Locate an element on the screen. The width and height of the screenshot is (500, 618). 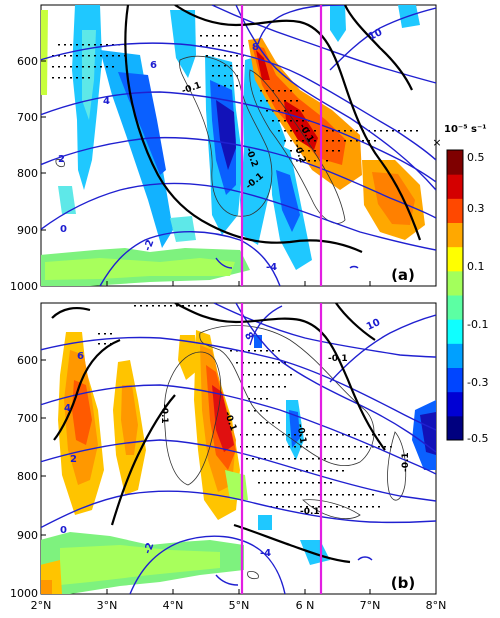
colorbar-frame is located at coordinates (455, 295).